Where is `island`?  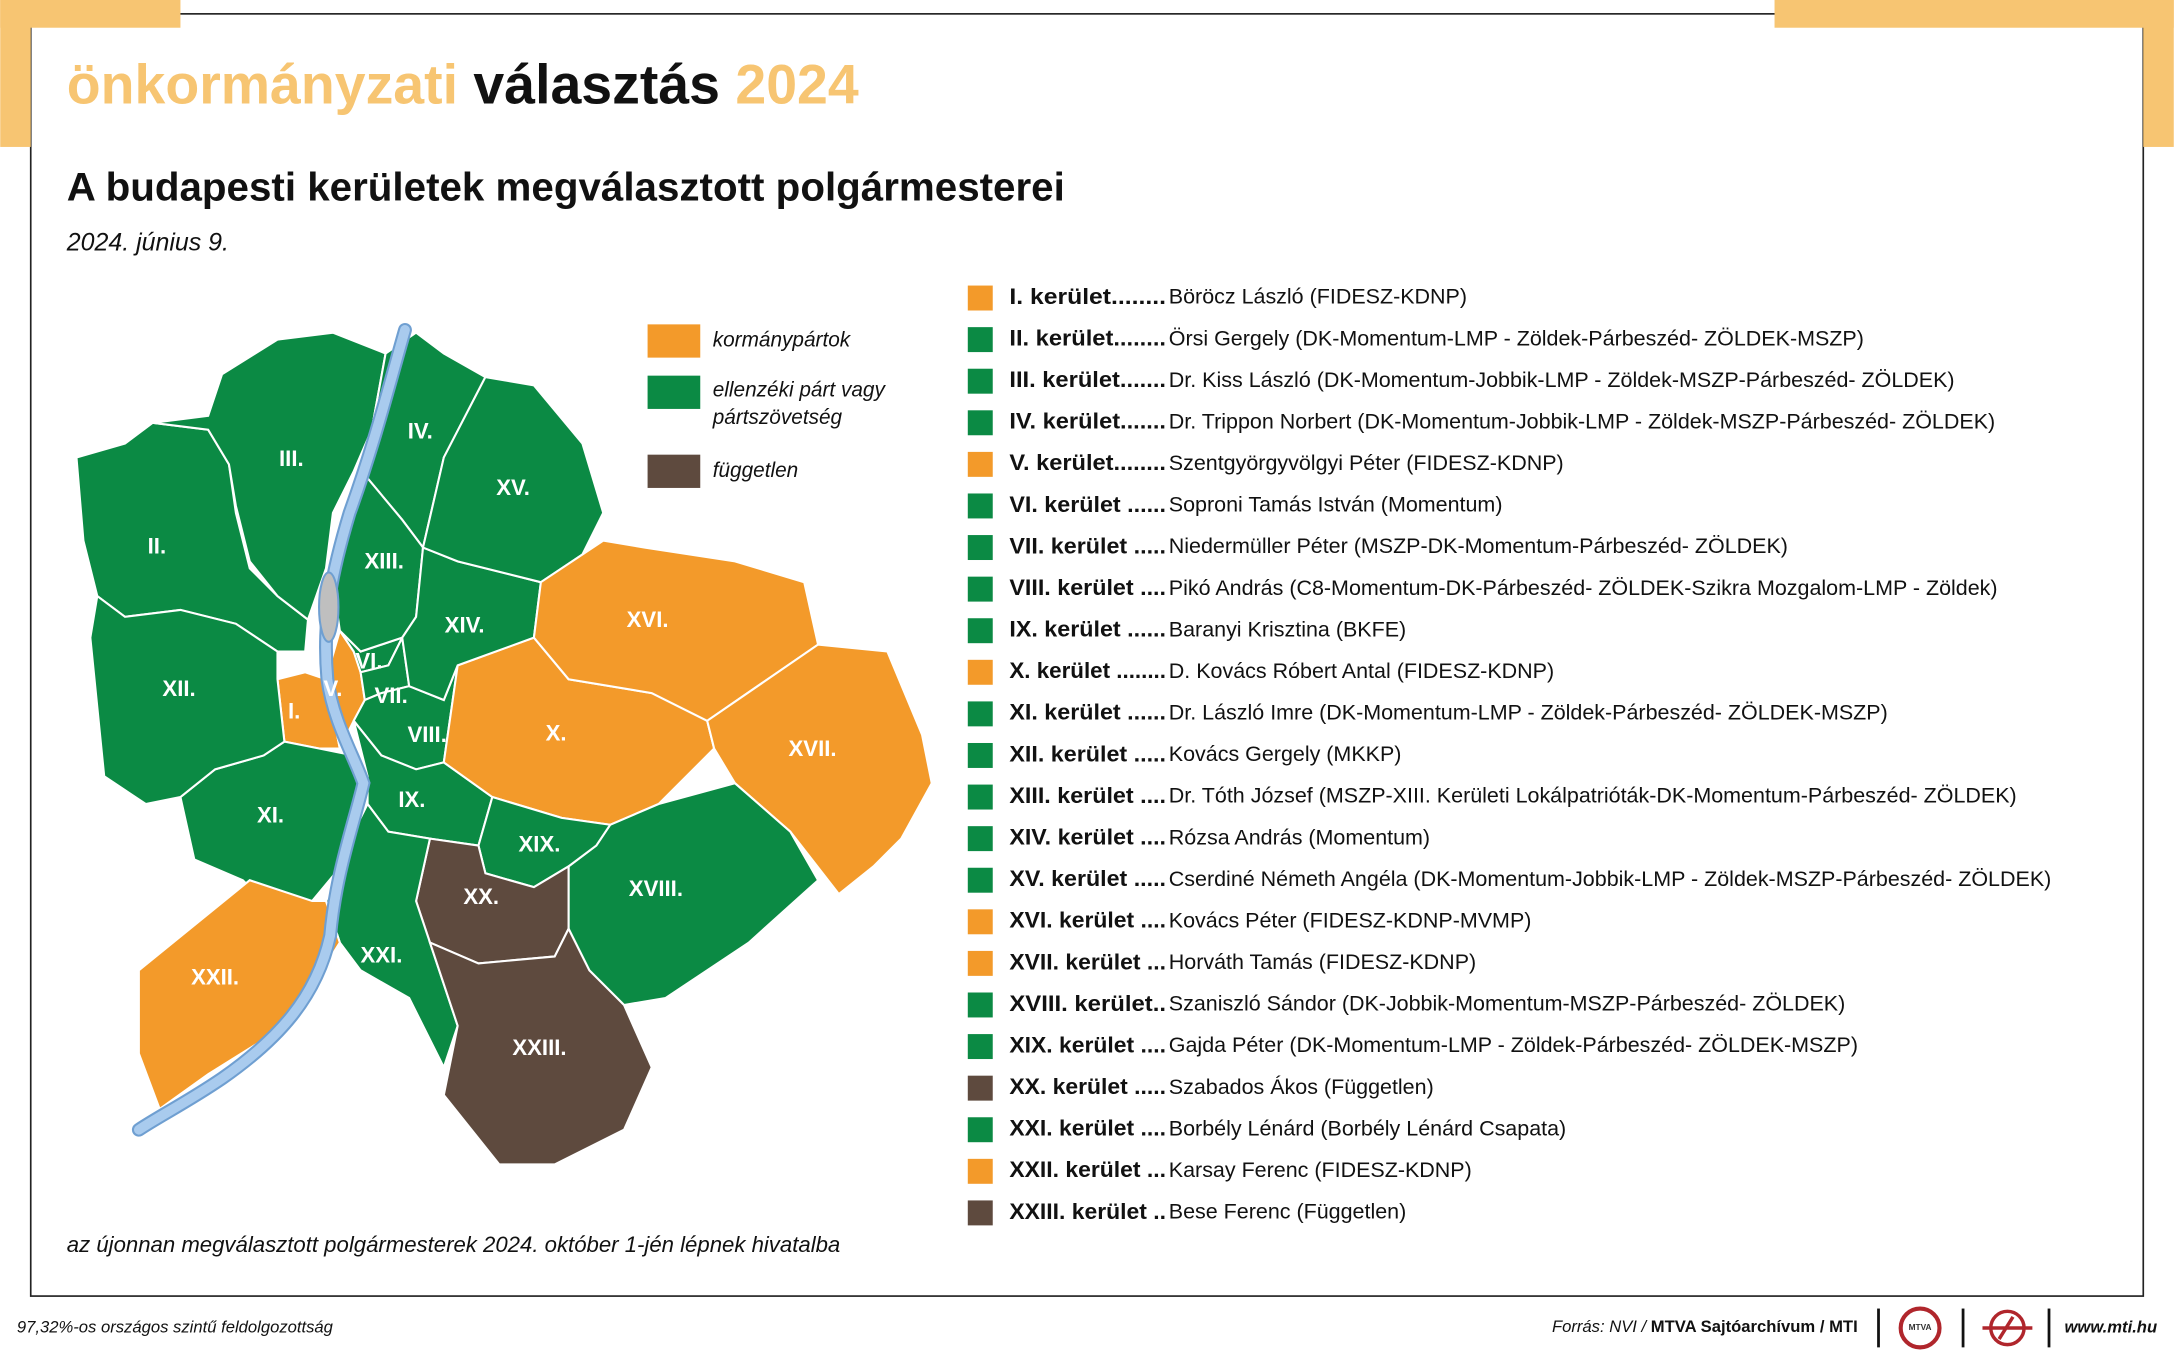 island is located at coordinates (329, 607).